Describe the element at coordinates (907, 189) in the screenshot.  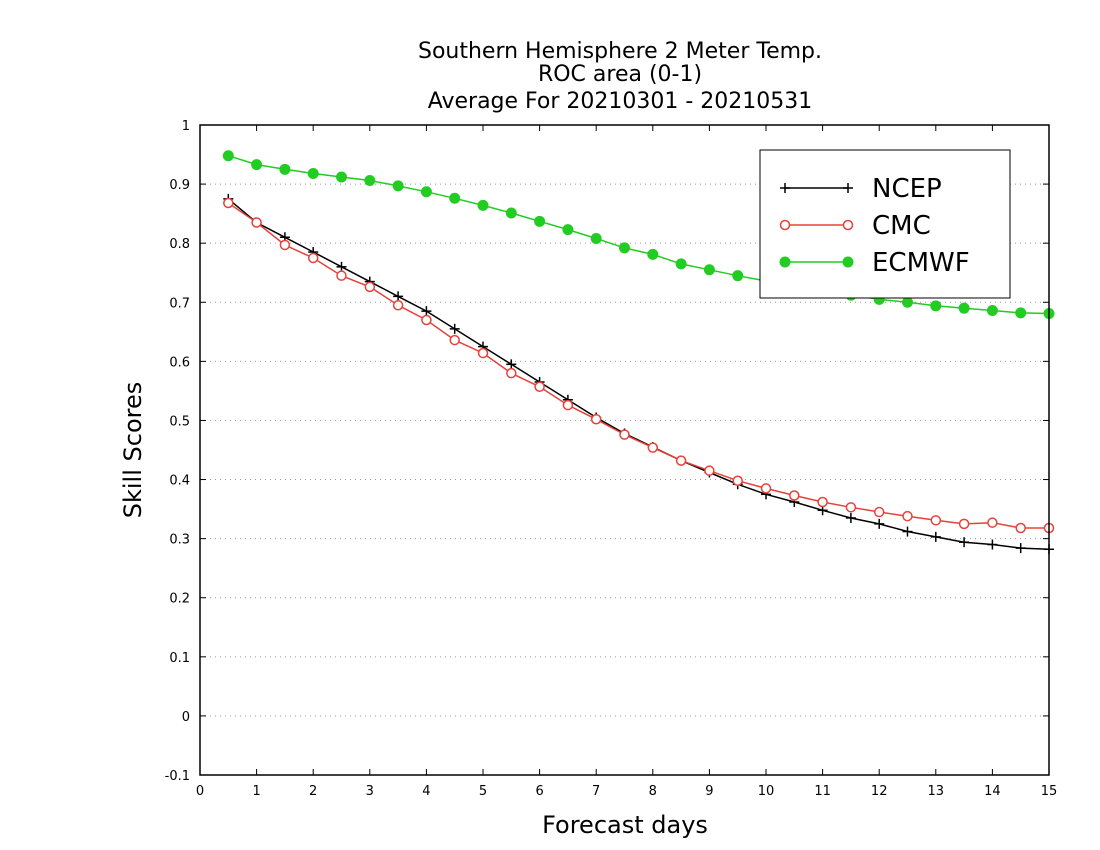
I see `legend-label-ncep: NCEP` at that location.